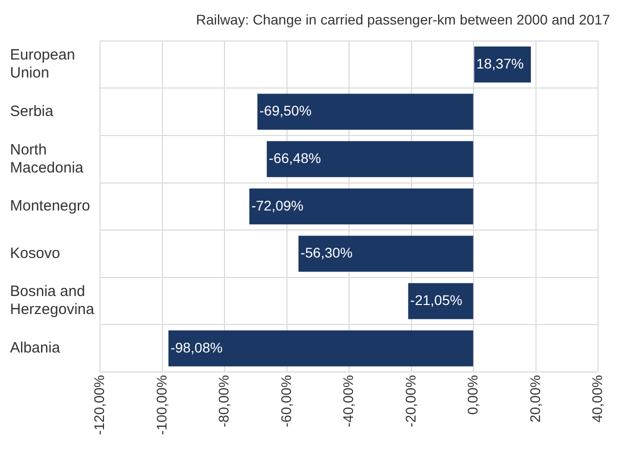  What do you see at coordinates (285, 110) in the screenshot?
I see `data-label: -69,50%` at bounding box center [285, 110].